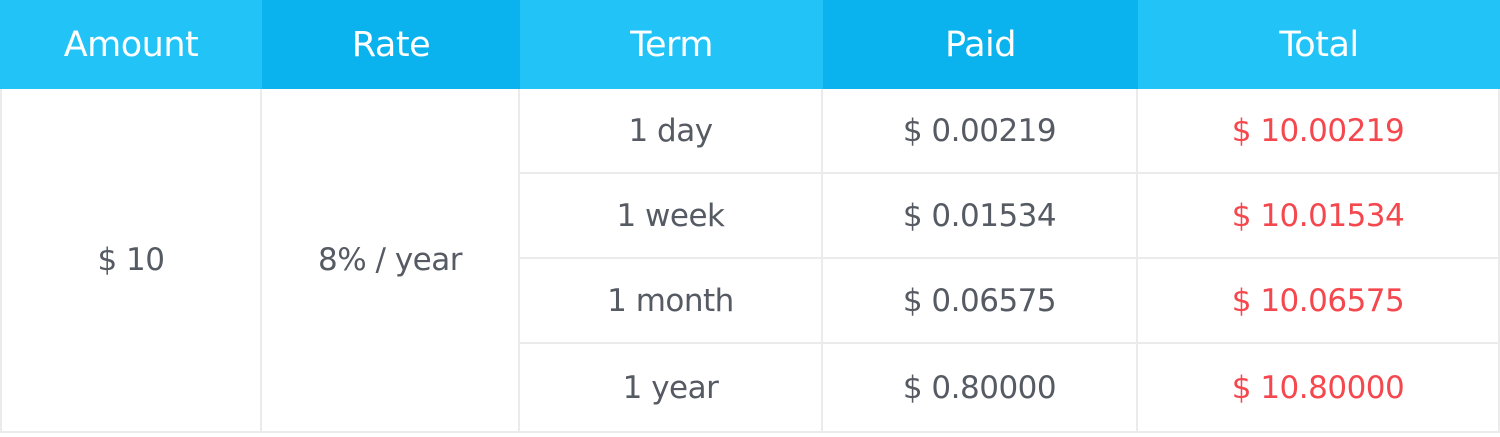 The image size is (1500, 437). I want to click on header-amount: Amount, so click(131, 44).